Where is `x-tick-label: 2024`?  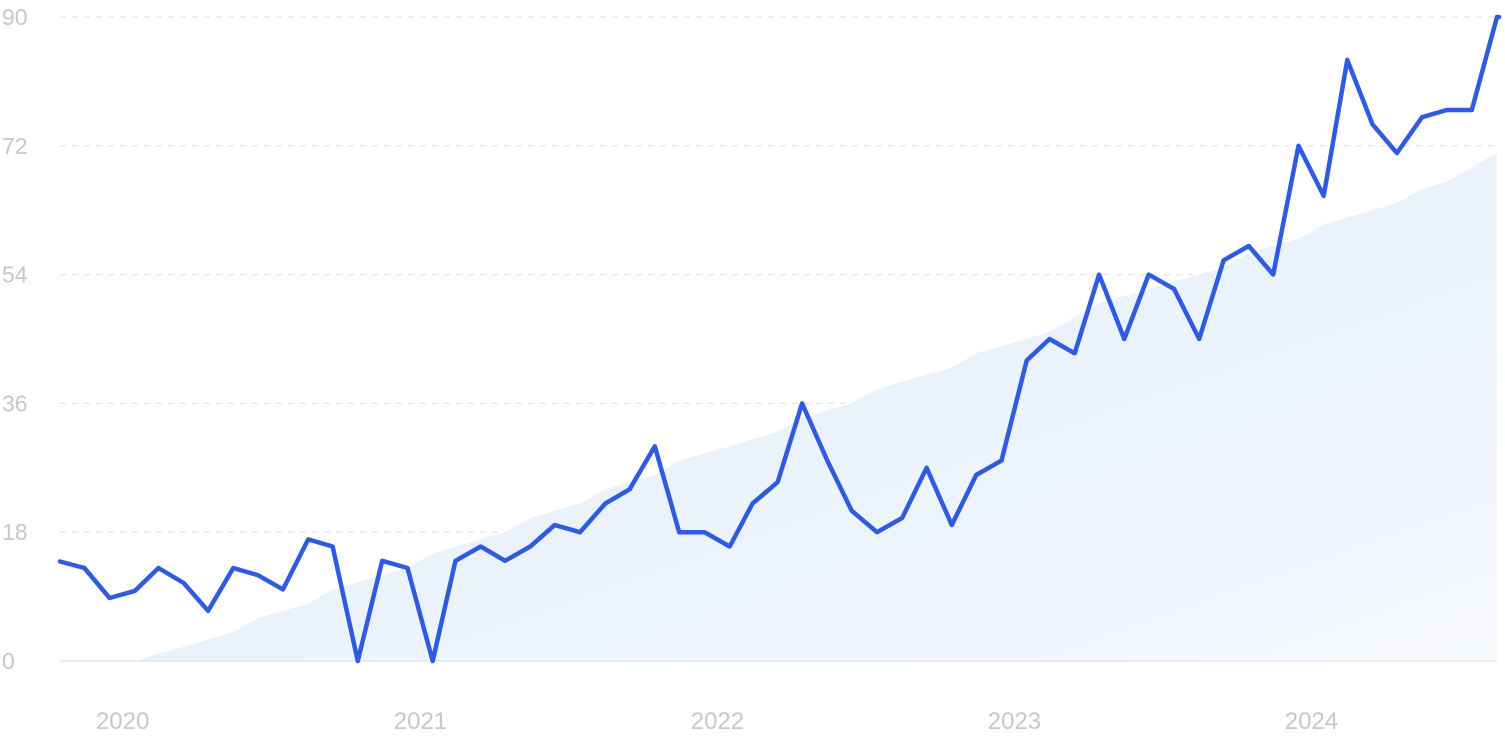
x-tick-label: 2024 is located at coordinates (1311, 721).